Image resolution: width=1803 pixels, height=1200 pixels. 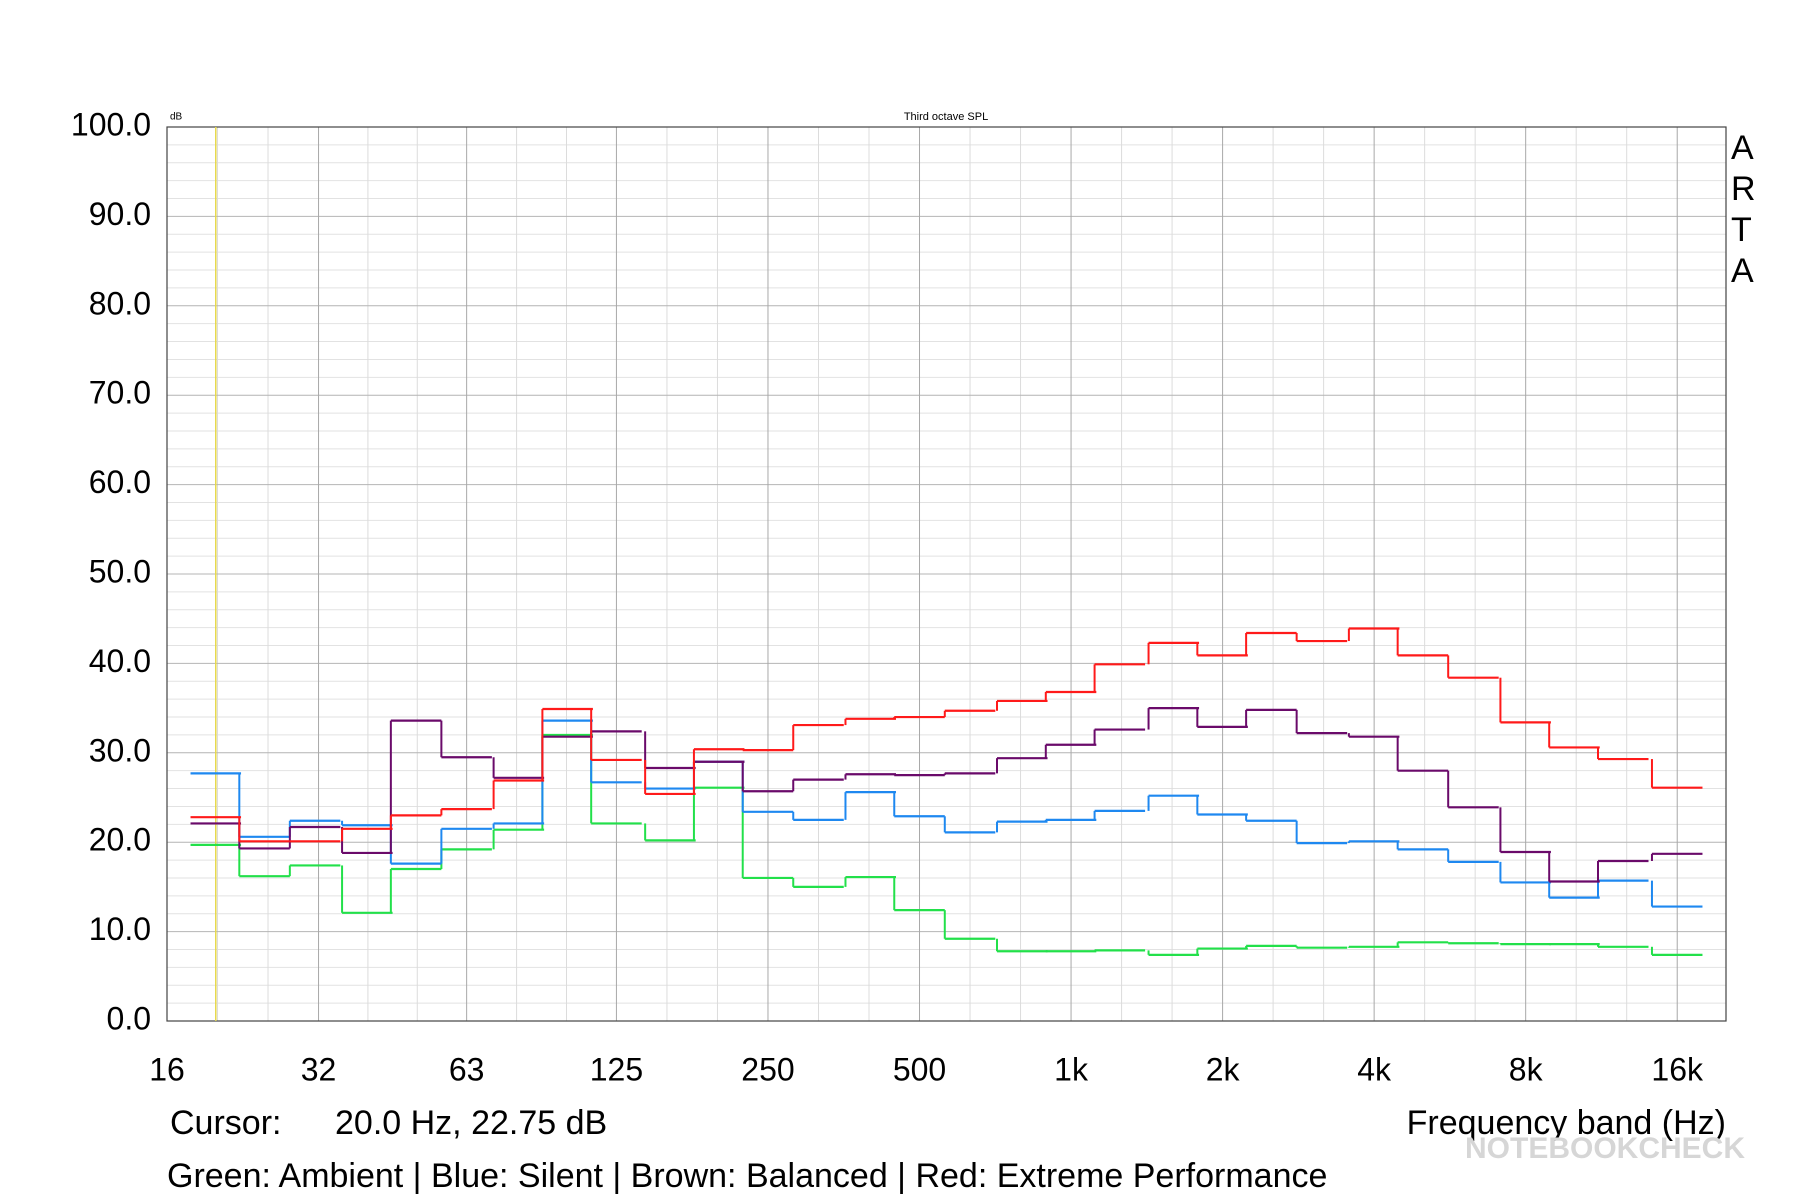 I want to click on y-tick-label: 10.0, so click(x=120, y=929).